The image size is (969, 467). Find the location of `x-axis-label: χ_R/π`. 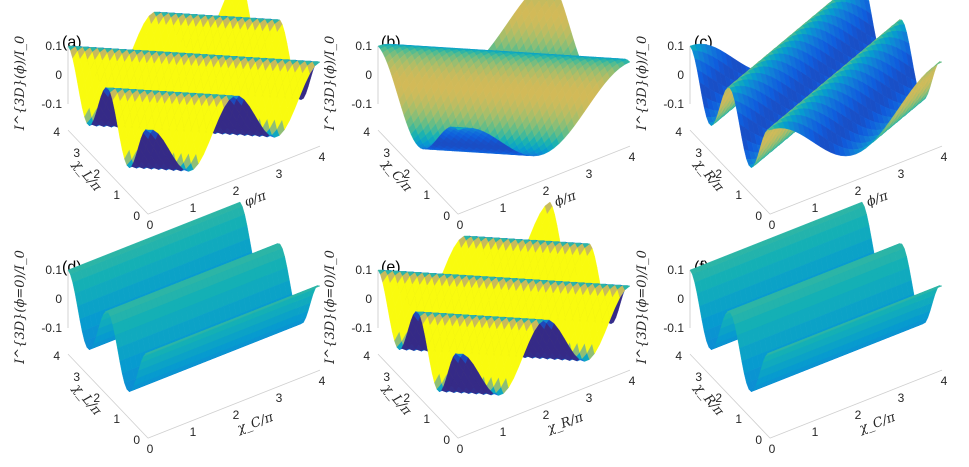

x-axis-label: χ_R/π is located at coordinates (564, 423).